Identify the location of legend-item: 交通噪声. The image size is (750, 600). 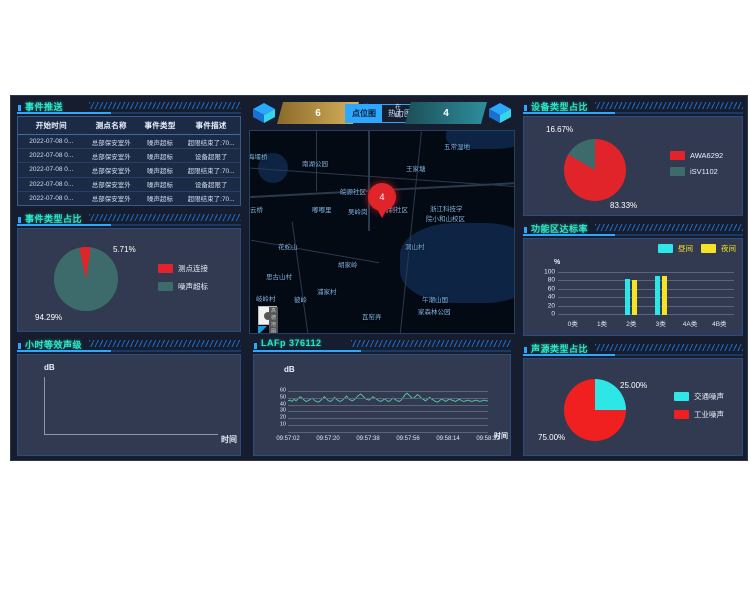
(699, 396).